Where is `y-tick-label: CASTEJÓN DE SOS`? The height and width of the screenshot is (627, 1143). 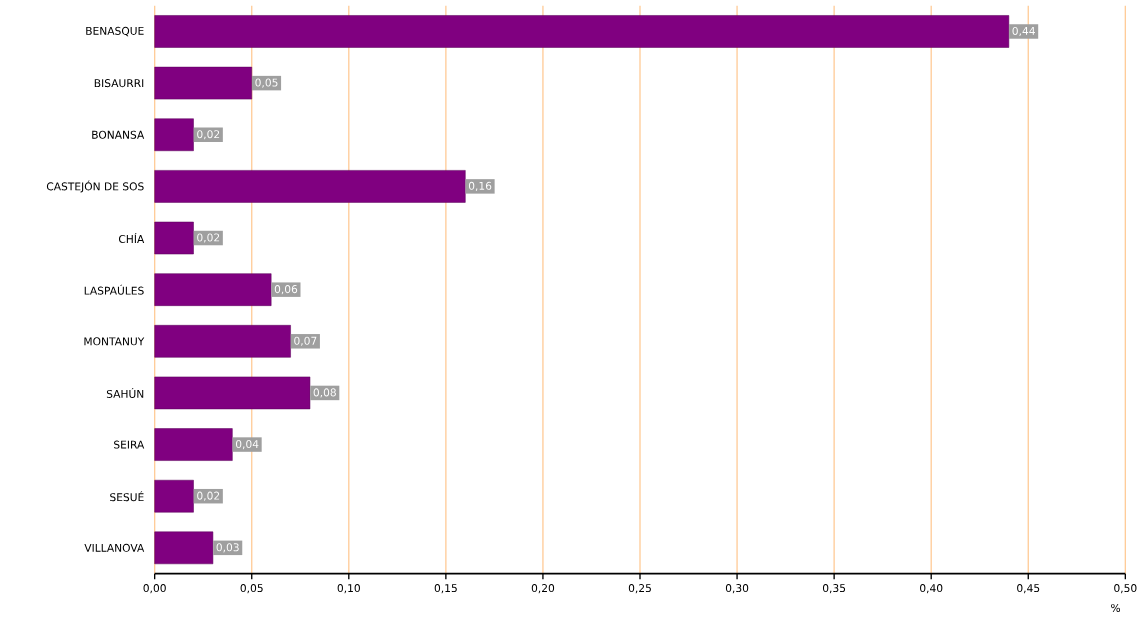
y-tick-label: CASTEJÓN DE SOS is located at coordinates (95, 186).